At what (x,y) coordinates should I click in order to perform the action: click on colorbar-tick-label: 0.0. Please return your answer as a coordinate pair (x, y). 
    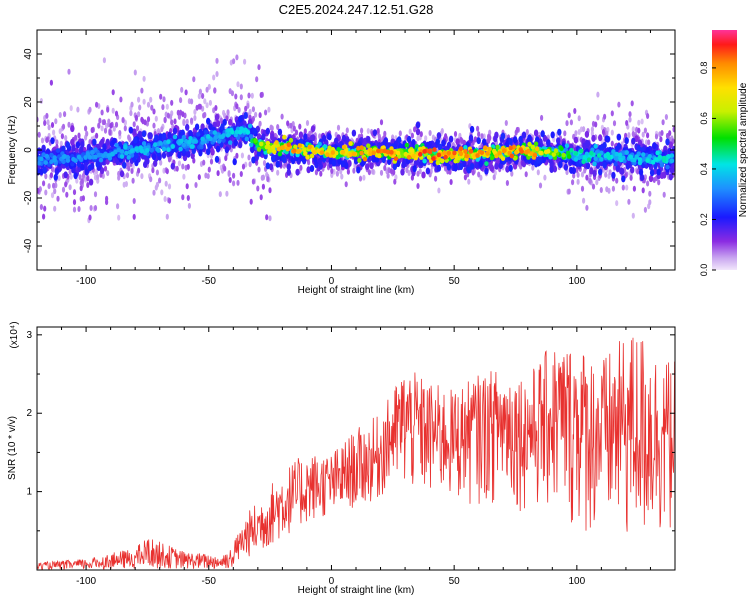
    Looking at the image, I should click on (704, 270).